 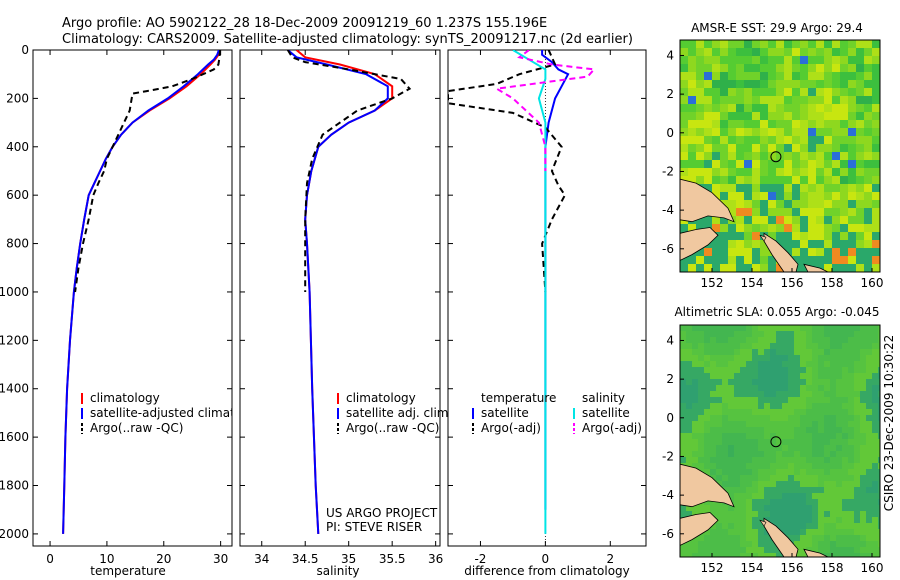 I want to click on x-tick-label: 154, so click(x=752, y=568).